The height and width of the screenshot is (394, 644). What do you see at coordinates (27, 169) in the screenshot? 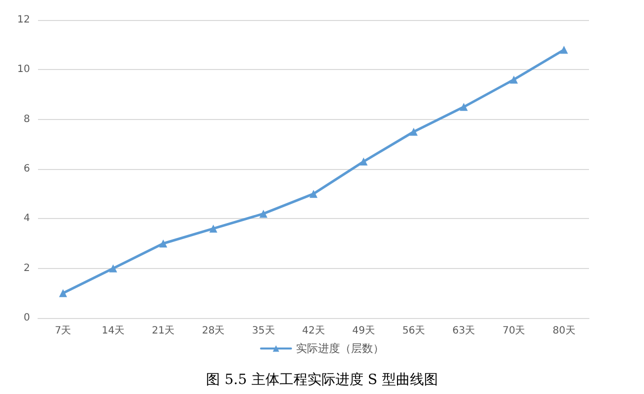
I see `y-tick-label: 6` at bounding box center [27, 169].